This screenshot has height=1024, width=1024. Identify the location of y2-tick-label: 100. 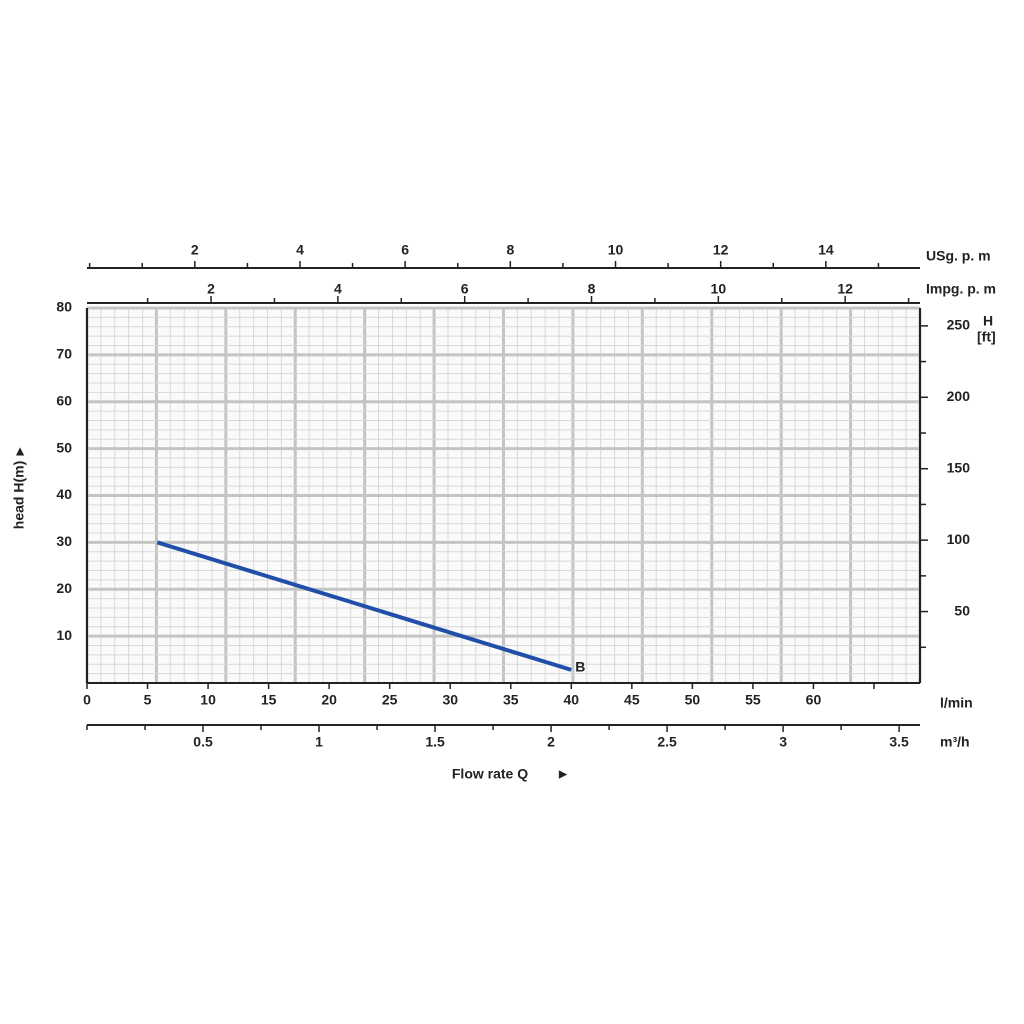
(959, 539).